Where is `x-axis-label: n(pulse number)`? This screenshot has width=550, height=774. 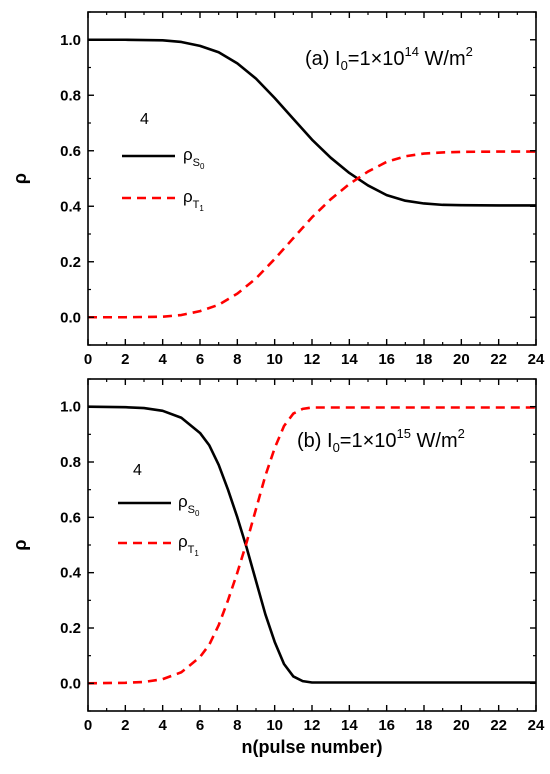 x-axis-label: n(pulse number) is located at coordinates (311, 747).